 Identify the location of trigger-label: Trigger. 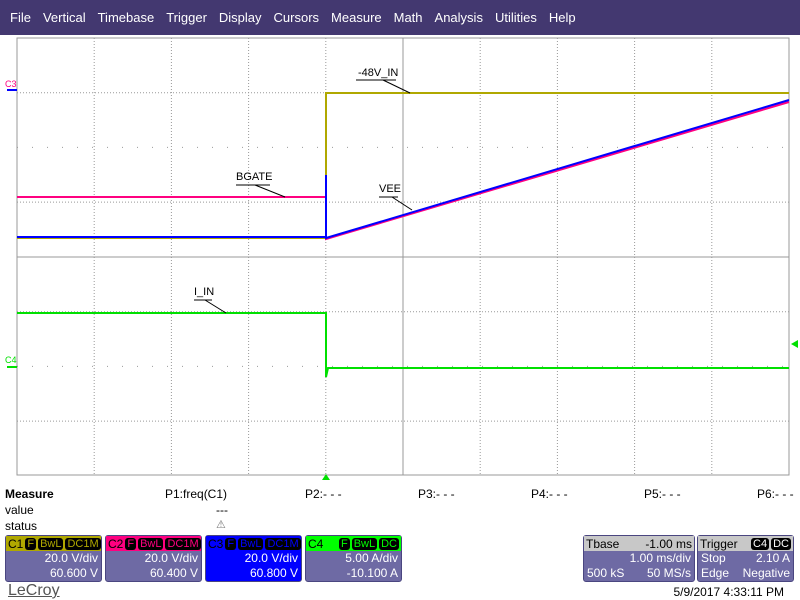
(719, 543).